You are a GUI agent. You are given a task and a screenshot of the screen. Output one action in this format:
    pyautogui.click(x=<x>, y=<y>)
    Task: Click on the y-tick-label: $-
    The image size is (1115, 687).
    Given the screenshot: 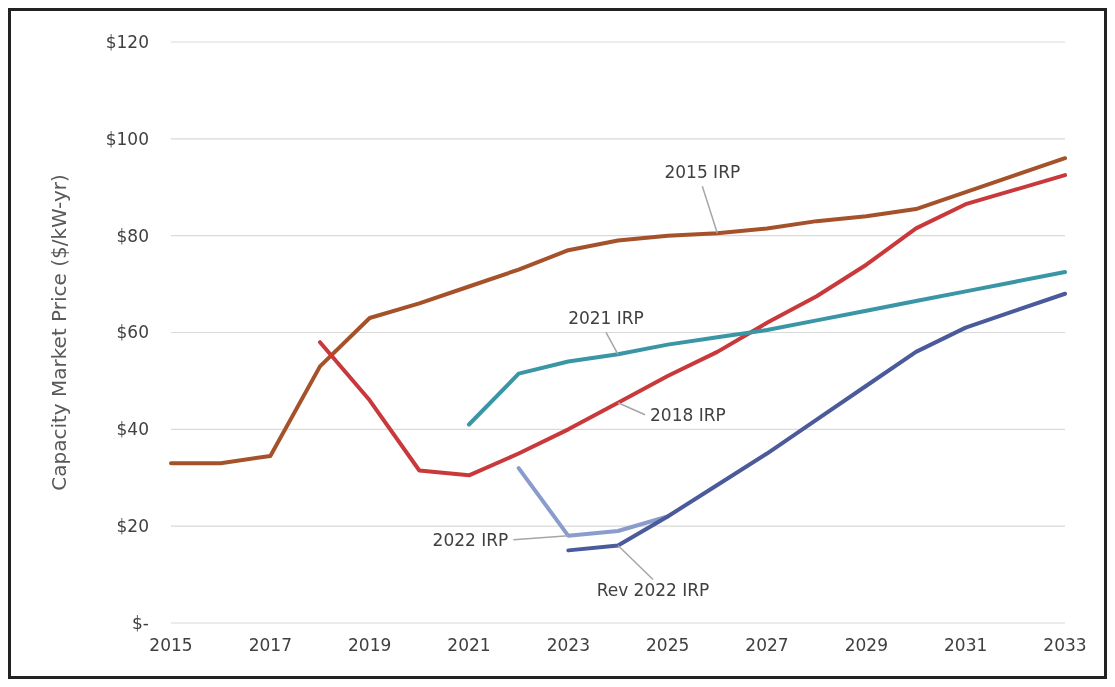 What is the action you would take?
    pyautogui.click(x=140, y=622)
    